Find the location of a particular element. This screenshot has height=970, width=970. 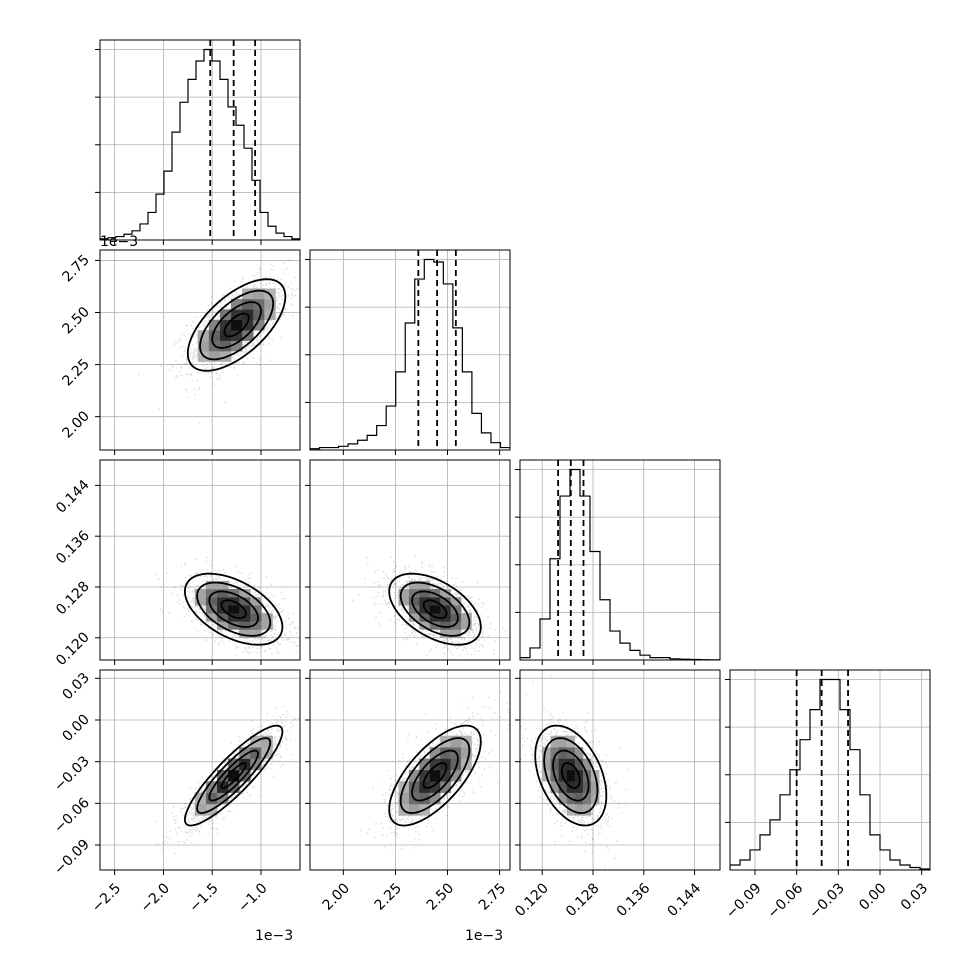

offset-label-x-p0: 1e−3 is located at coordinates (274, 936).